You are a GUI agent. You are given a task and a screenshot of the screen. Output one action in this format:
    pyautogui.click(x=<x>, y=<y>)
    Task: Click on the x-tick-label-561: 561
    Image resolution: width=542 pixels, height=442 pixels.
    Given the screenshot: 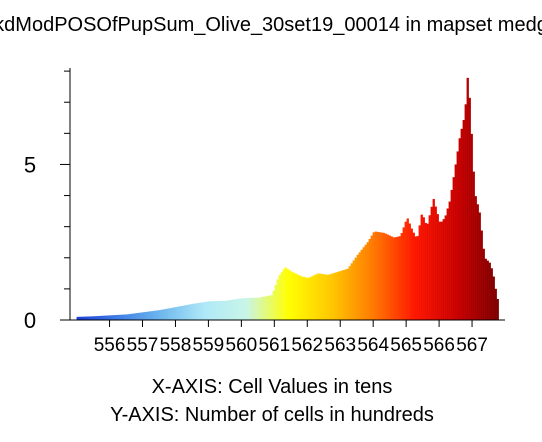 What is the action you would take?
    pyautogui.click(x=274, y=345)
    